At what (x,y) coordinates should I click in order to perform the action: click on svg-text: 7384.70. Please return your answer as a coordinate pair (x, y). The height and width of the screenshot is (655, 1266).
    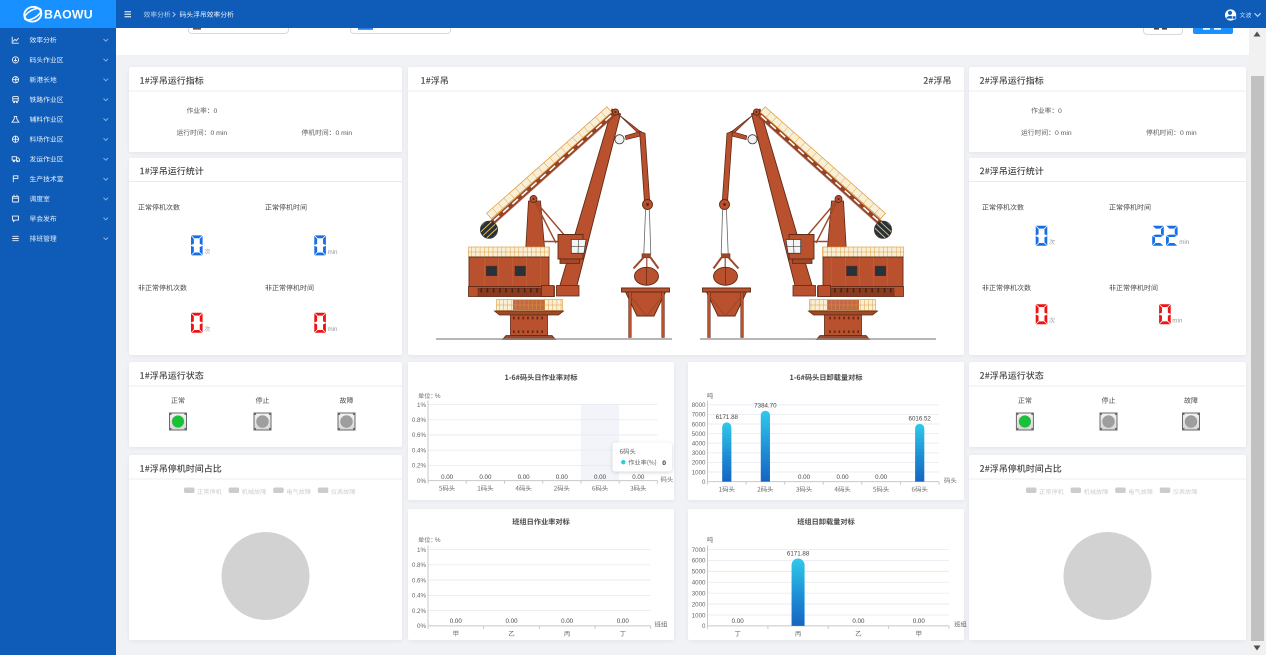
    Looking at the image, I should click on (765, 405).